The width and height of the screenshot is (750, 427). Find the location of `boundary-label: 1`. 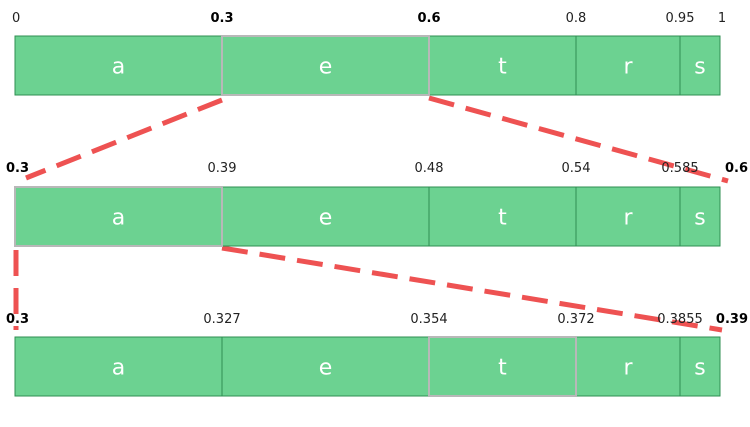

boundary-label: 1 is located at coordinates (722, 18).